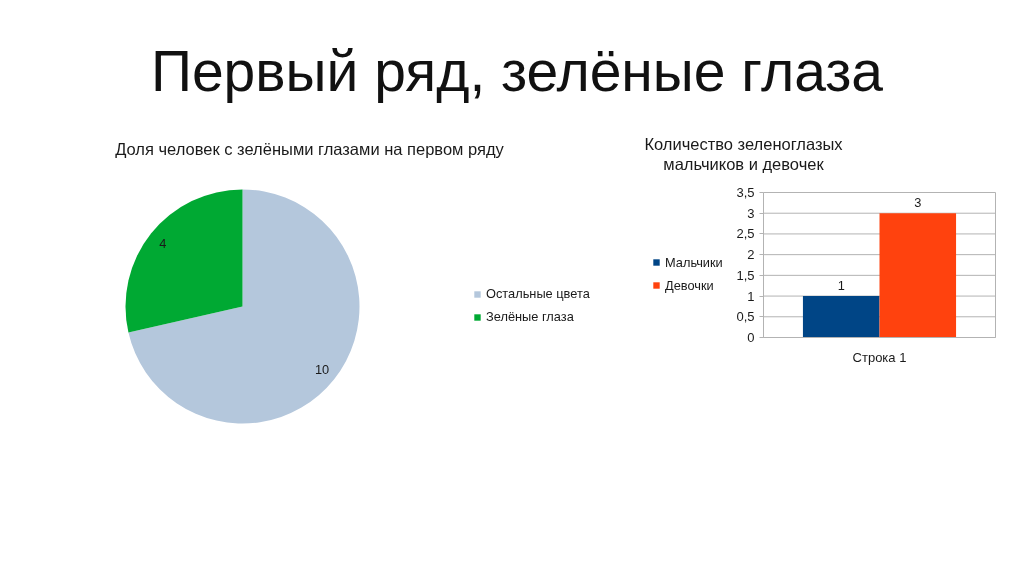  Describe the element at coordinates (163, 243) in the screenshot. I see `data-label: 4` at that location.